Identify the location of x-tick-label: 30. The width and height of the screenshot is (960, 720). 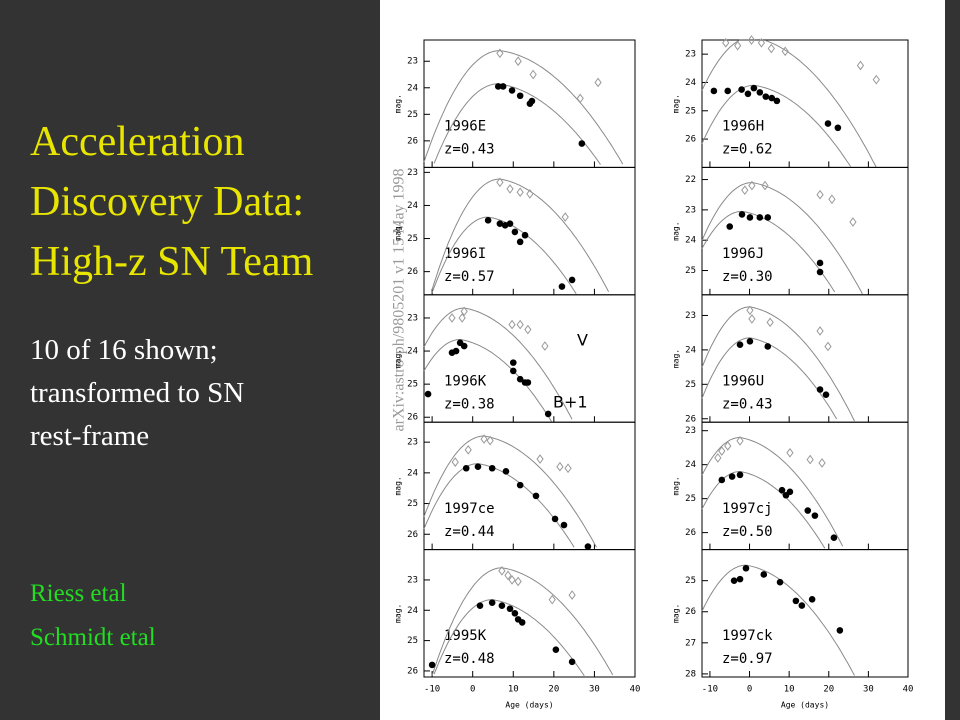
(868, 690).